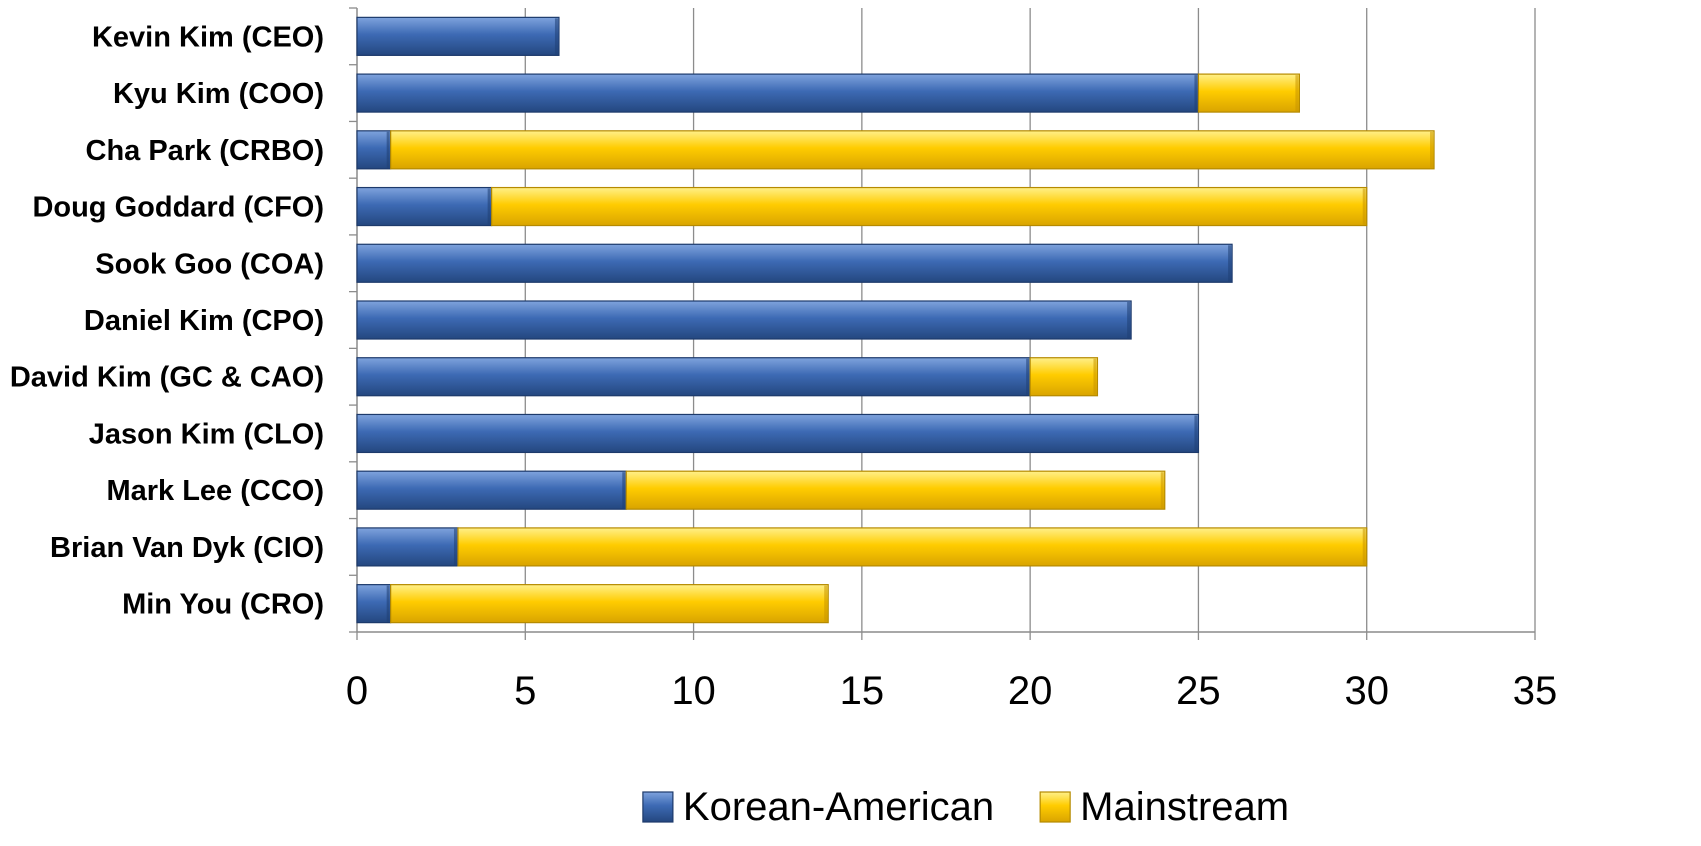 The width and height of the screenshot is (1701, 846). I want to click on legend-label: Korean-American, so click(838, 807).